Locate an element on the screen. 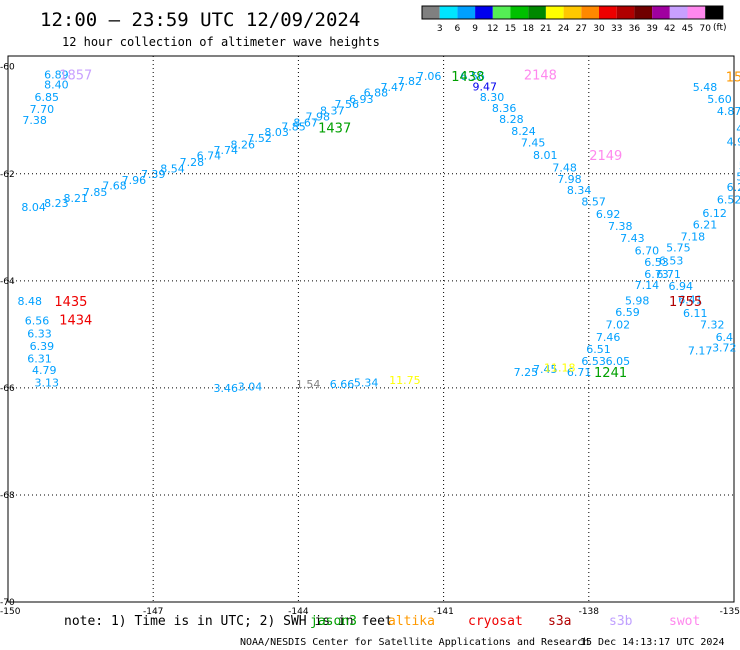 The height and width of the screenshot is (650, 740). wave-height-point: 4.87 is located at coordinates (728, 111).